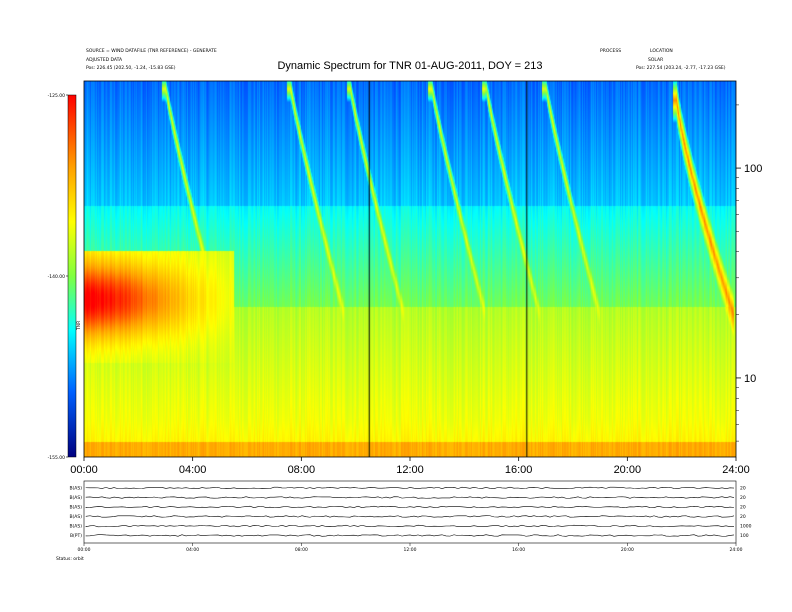 This screenshot has height=612, width=792. I want to click on right-tick-label: 10, so click(750, 379).